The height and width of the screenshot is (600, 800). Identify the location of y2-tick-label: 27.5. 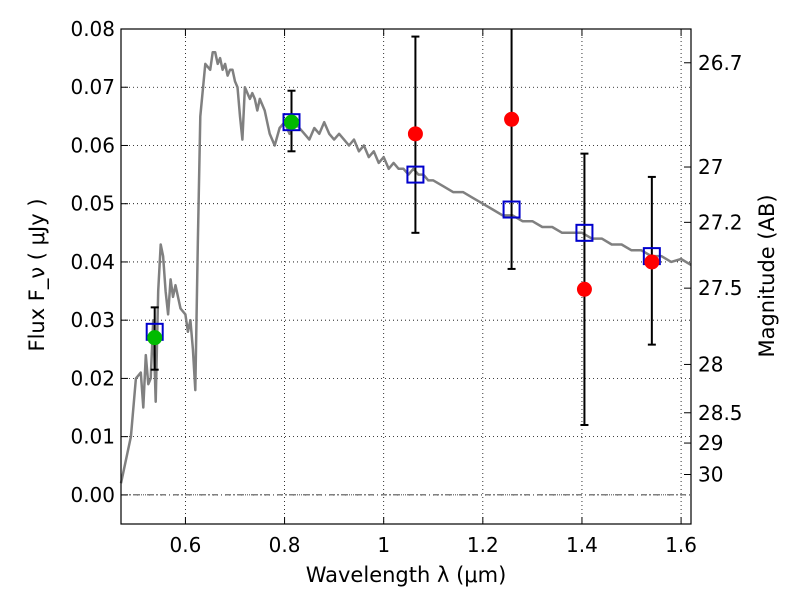
(720, 288).